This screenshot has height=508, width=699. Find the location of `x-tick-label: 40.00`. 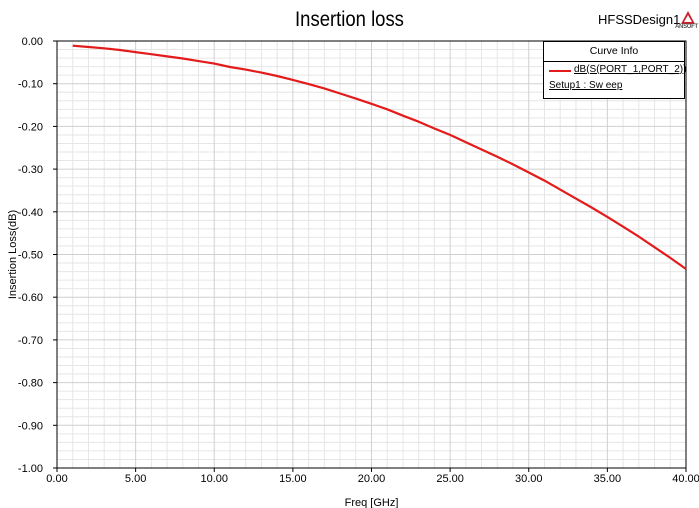

x-tick-label: 40.00 is located at coordinates (685, 479).